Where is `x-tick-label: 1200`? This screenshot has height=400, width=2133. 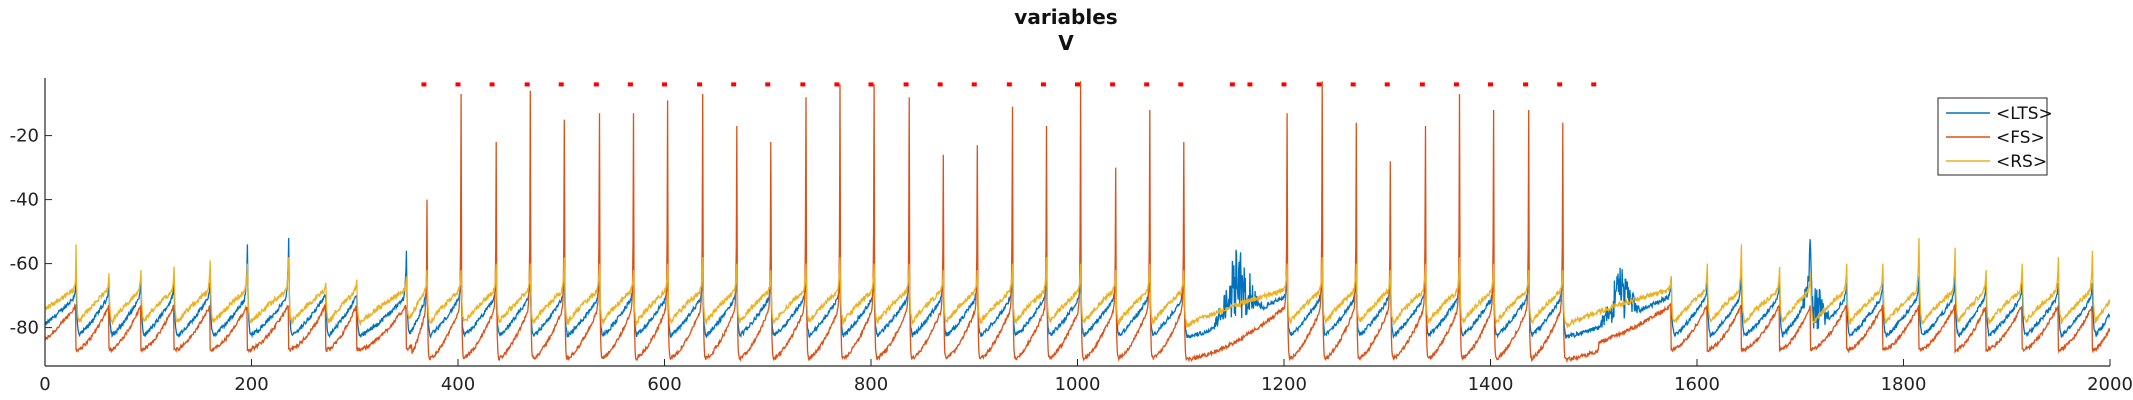
x-tick-label: 1200 is located at coordinates (1284, 384).